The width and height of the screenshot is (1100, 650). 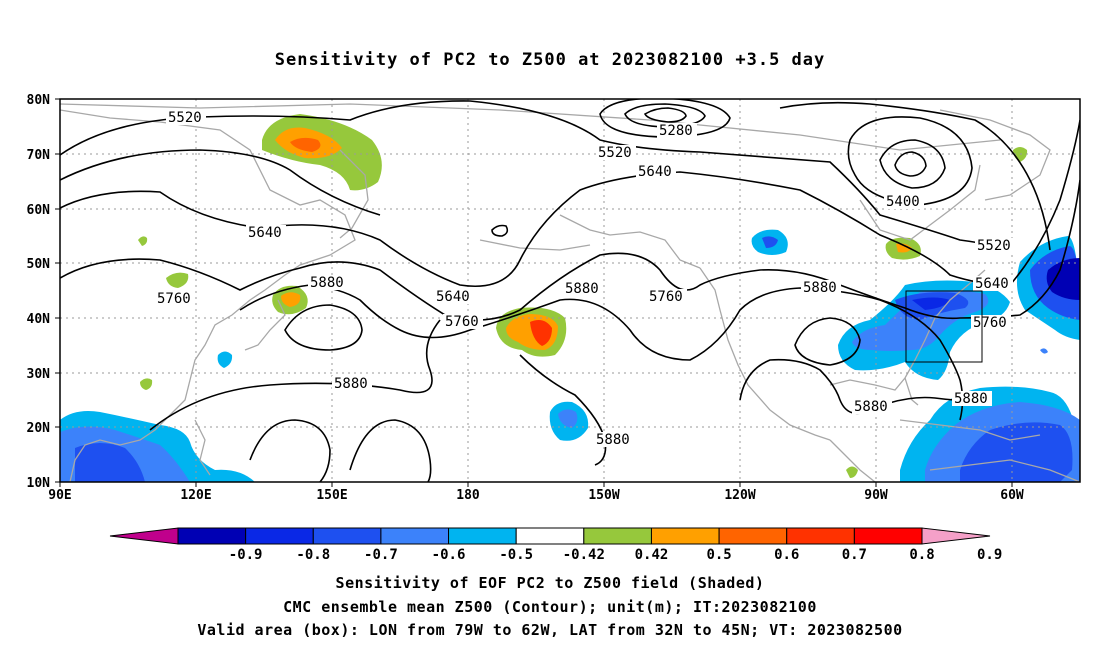 I want to click on colorbar-tick-label: 0.42, so click(x=652, y=555).